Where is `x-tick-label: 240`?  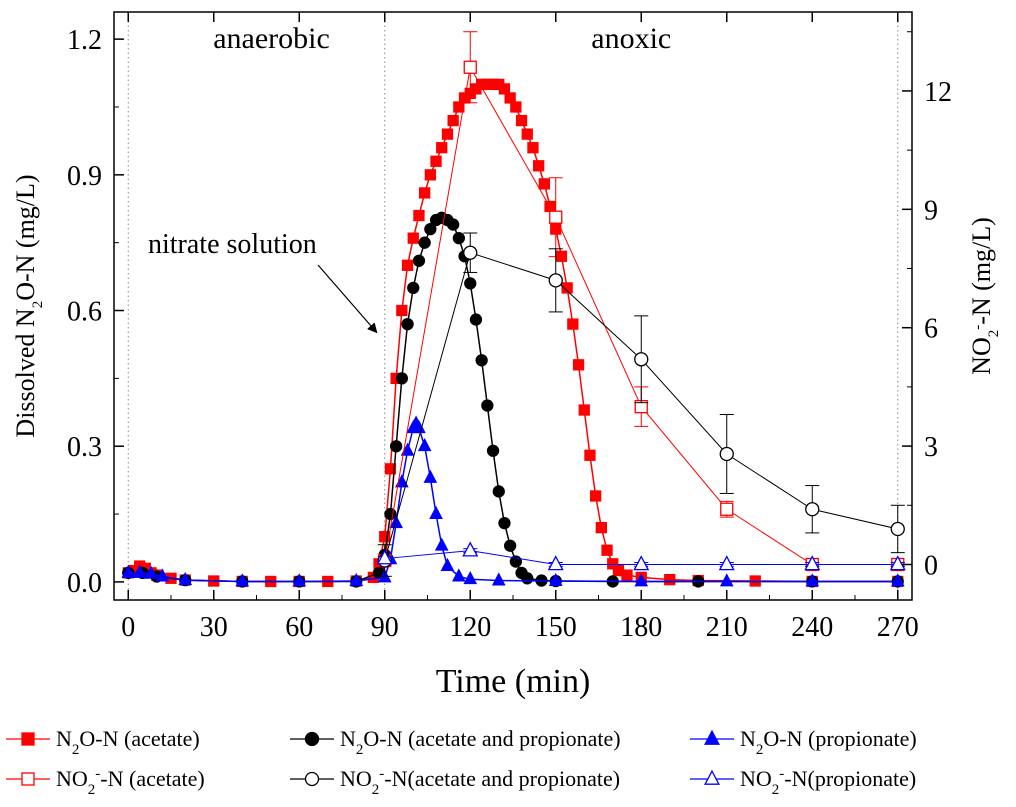 x-tick-label: 240 is located at coordinates (812, 627).